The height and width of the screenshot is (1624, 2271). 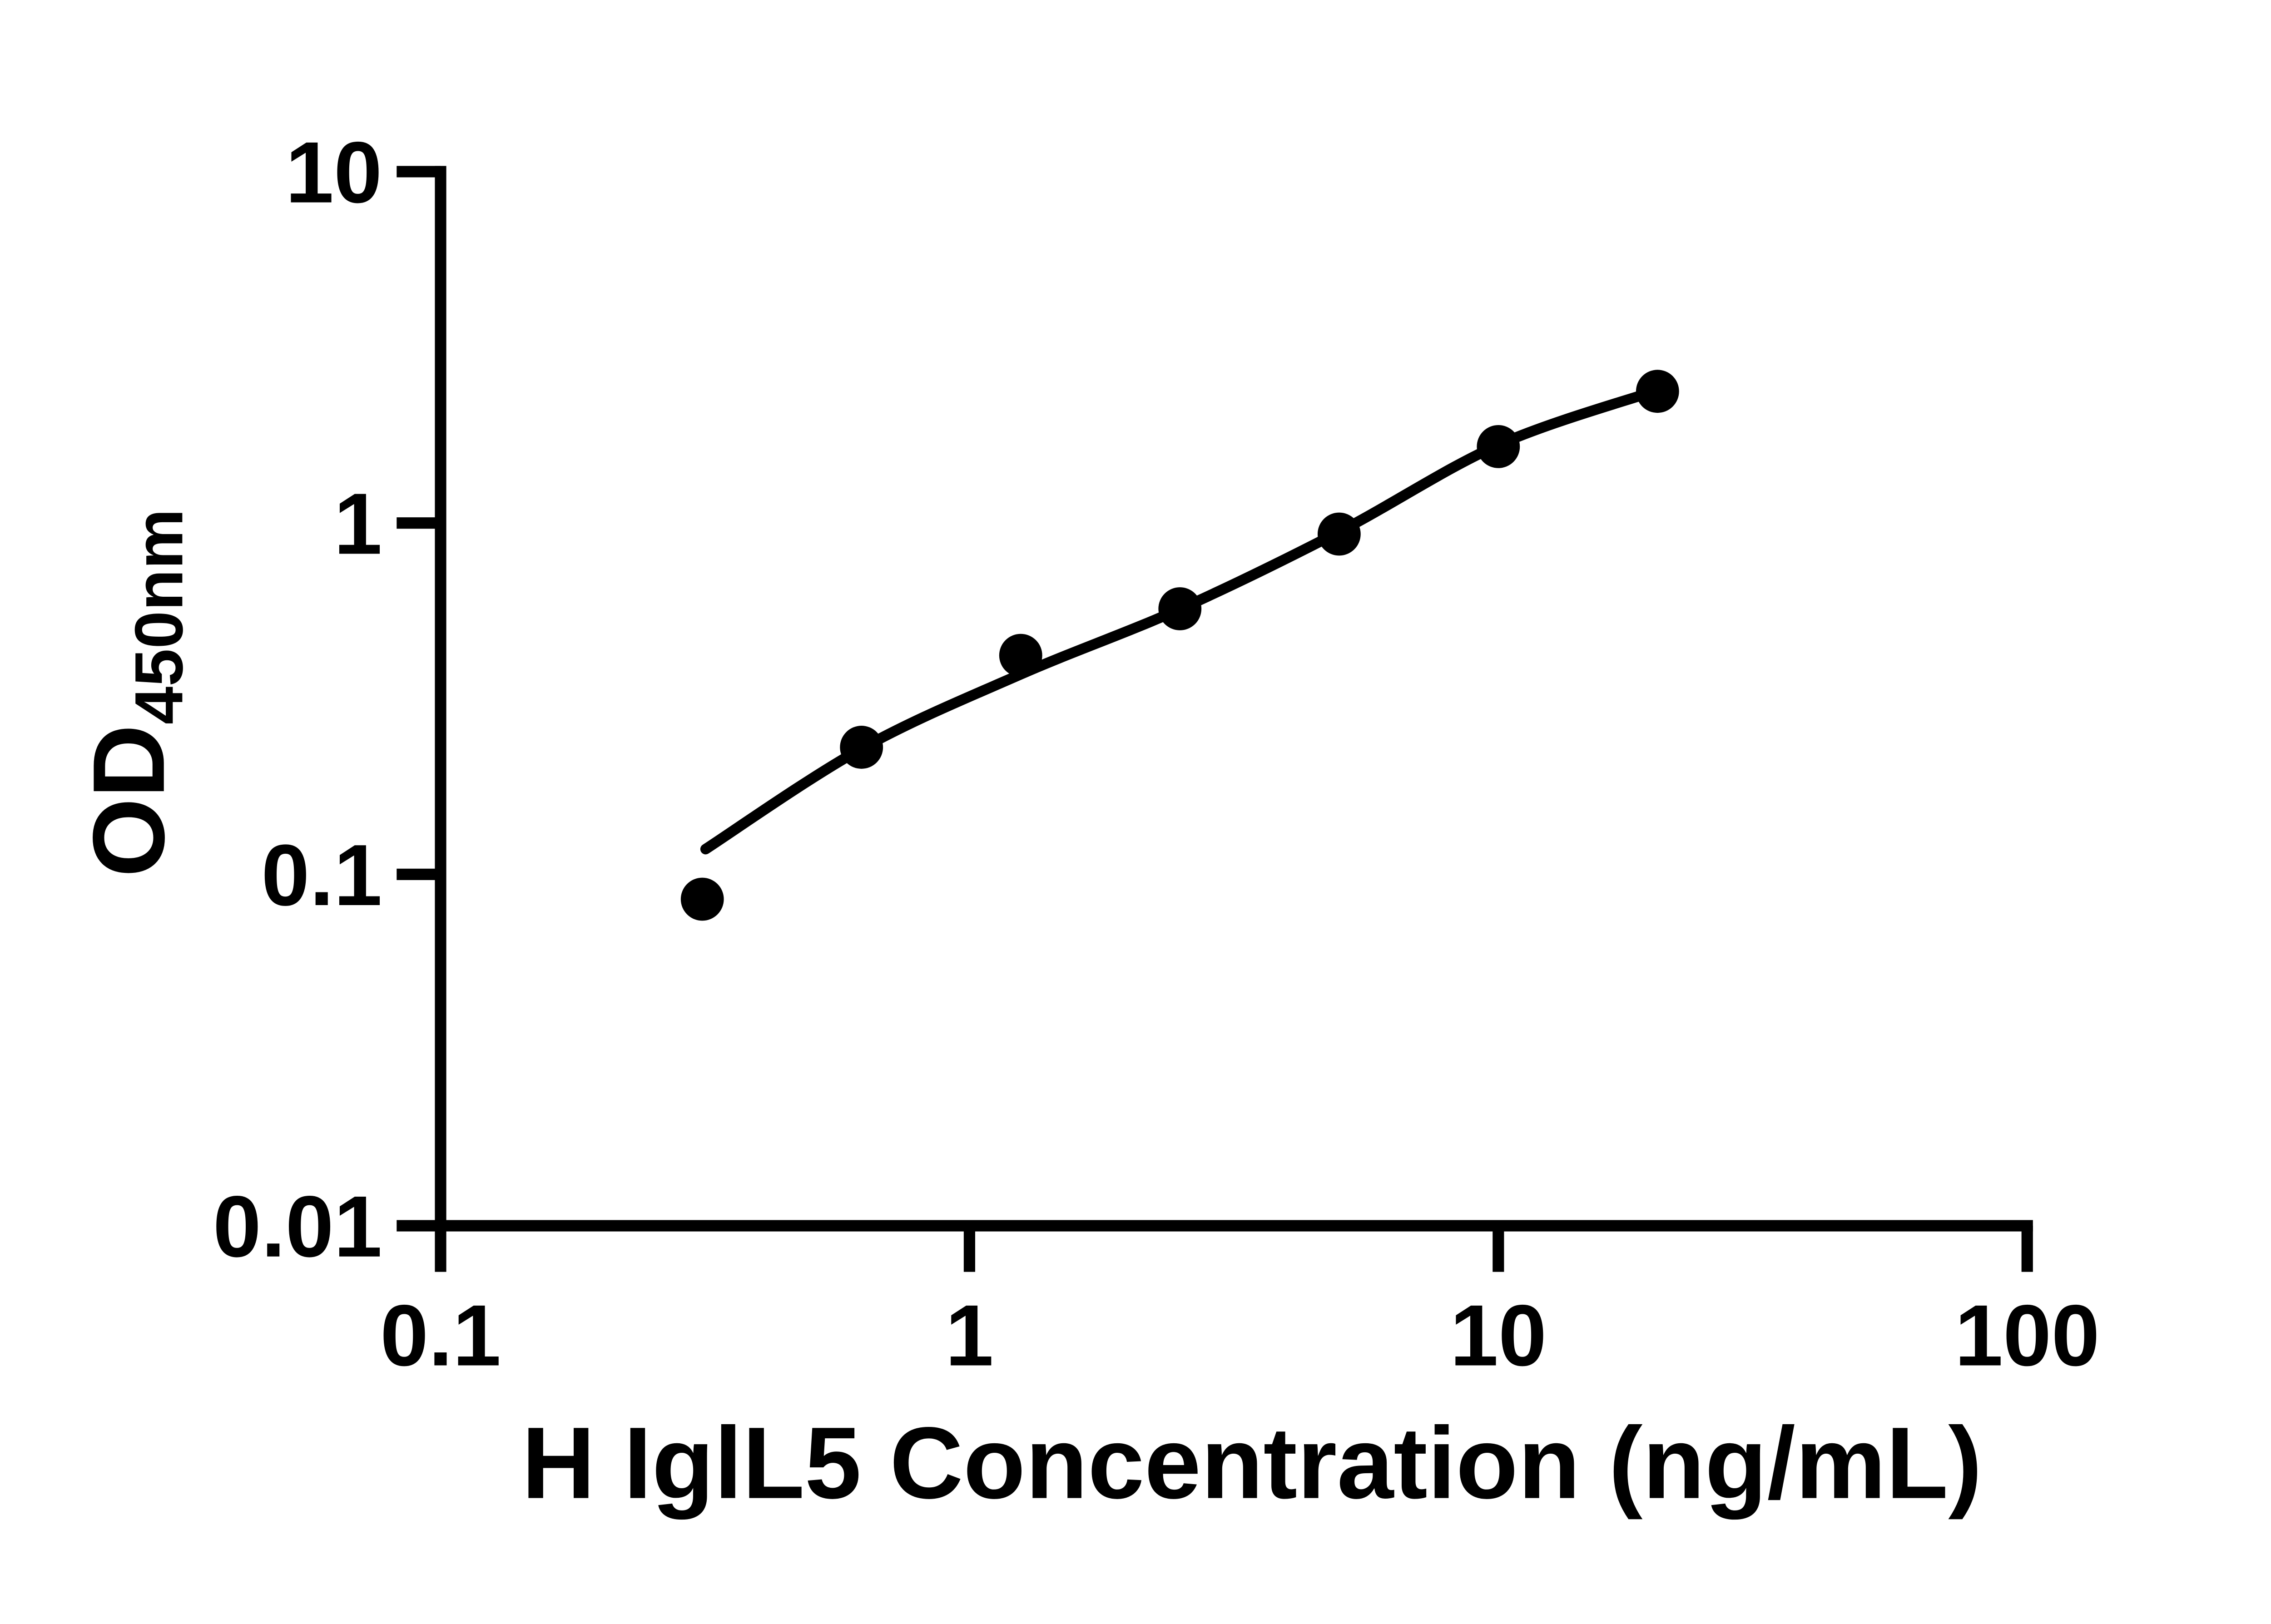 What do you see at coordinates (969, 1335) in the screenshot?
I see `x-axis-tick-label: 1` at bounding box center [969, 1335].